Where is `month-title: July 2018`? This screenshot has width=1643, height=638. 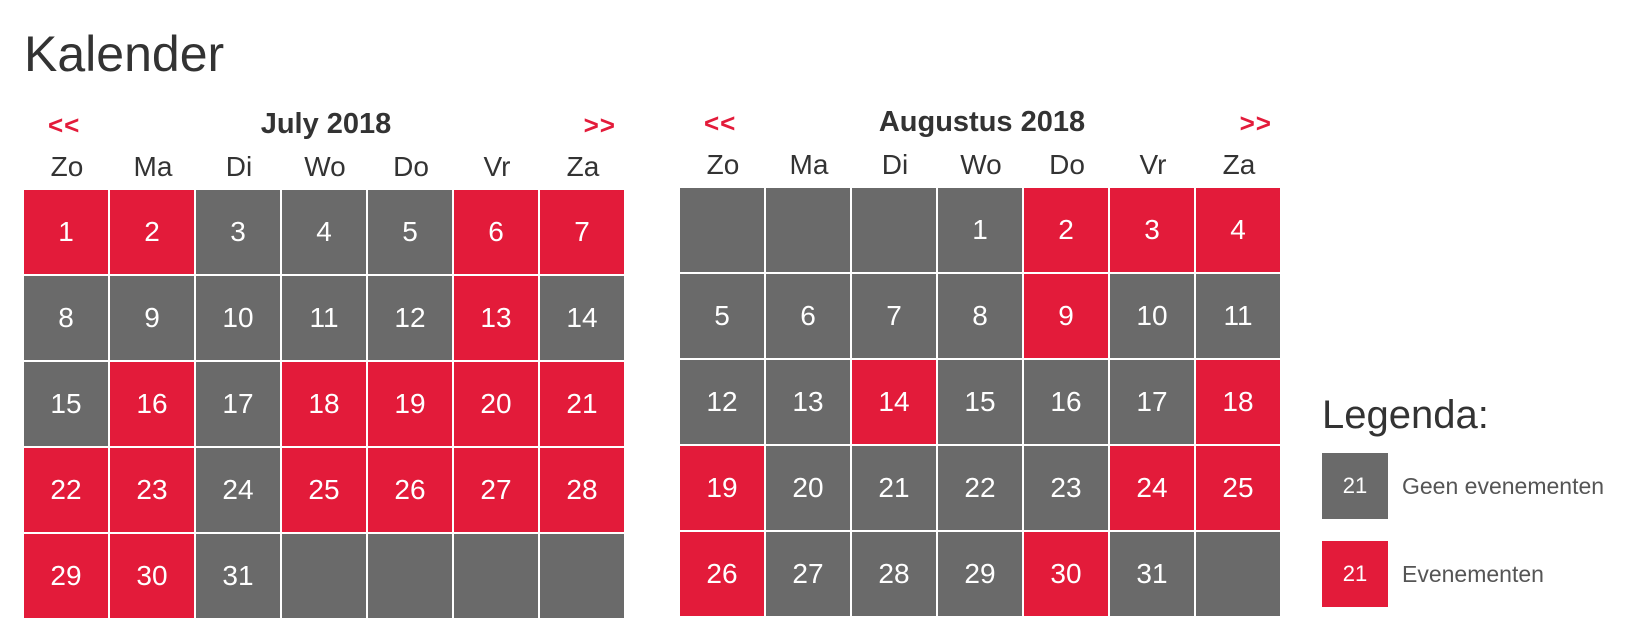 month-title: July 2018 is located at coordinates (326, 124).